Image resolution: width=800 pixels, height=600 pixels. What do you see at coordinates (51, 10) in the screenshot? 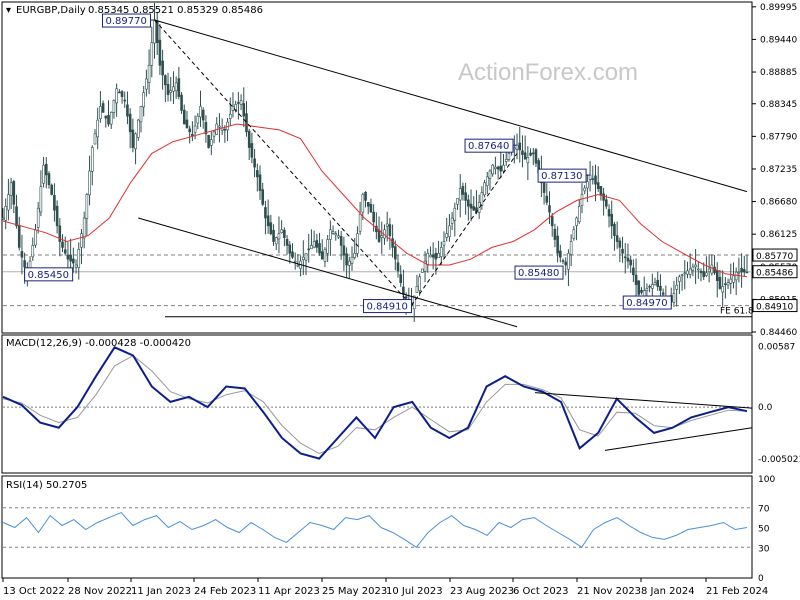
I see `symbol-label: EURGBP,Daily` at bounding box center [51, 10].